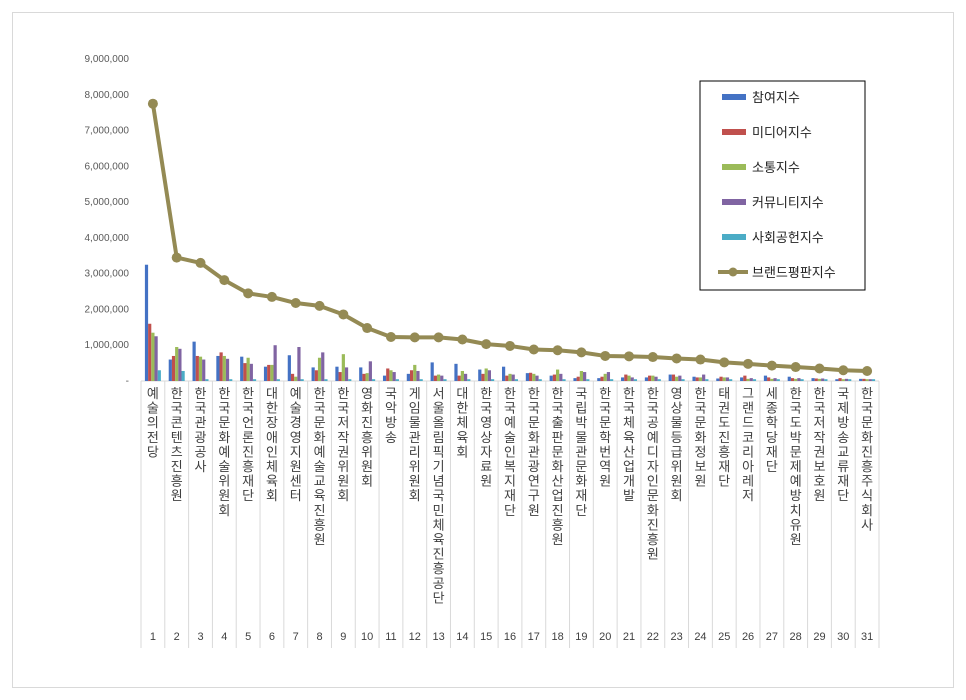  Describe the element at coordinates (867, 637) in the screenshot. I see `rank-label: 31` at that location.